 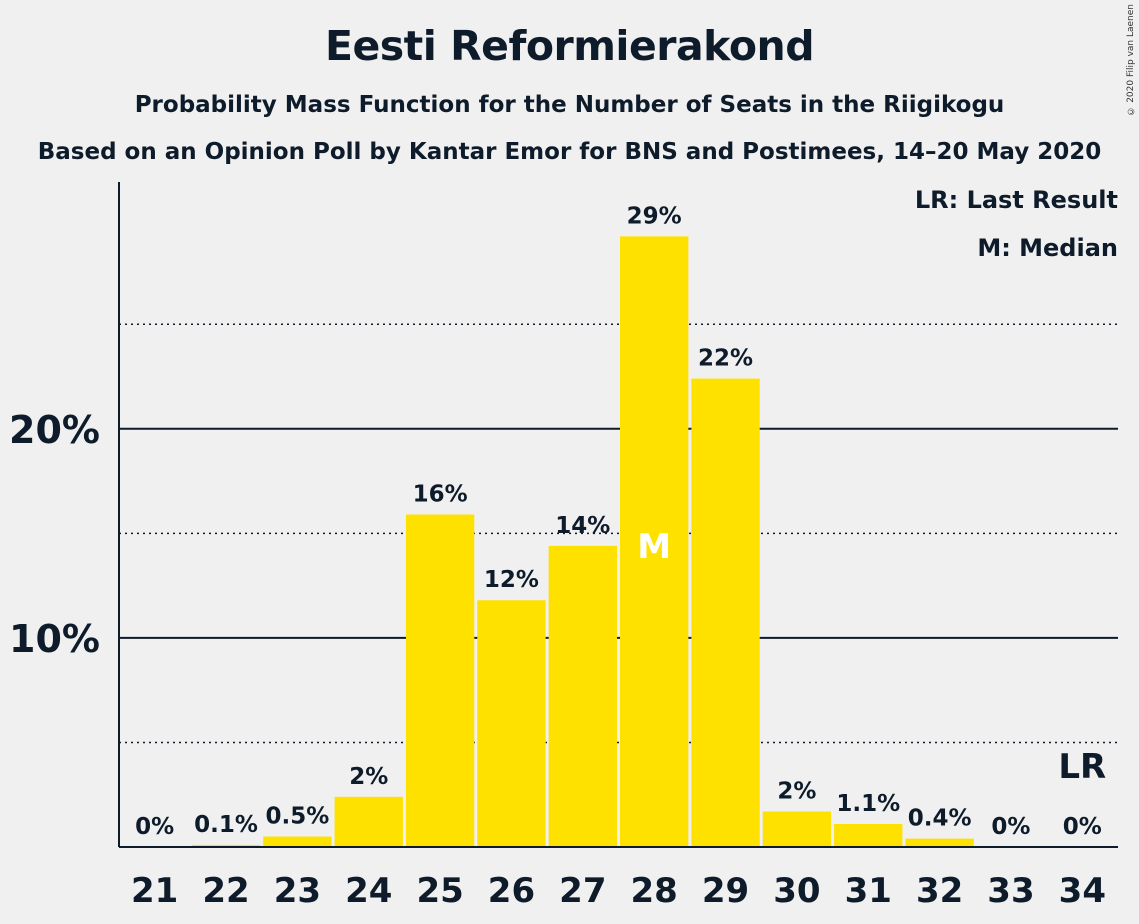 What do you see at coordinates (725, 359) in the screenshot?
I see `data-label: 22%` at bounding box center [725, 359].